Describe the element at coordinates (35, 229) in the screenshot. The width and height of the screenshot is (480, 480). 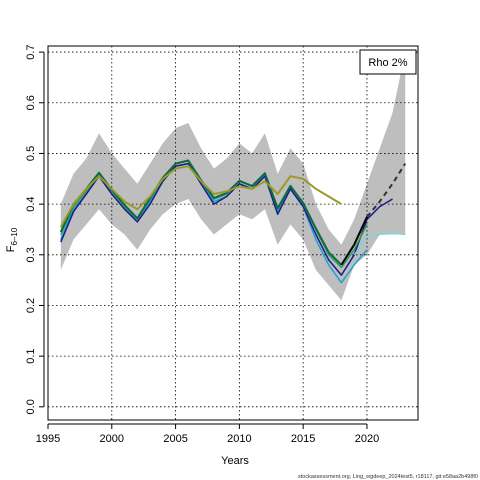
I see `y-axis: 0.0 0.1 0.2 0.3 0.4 0.5 0.6 0.7` at that location.